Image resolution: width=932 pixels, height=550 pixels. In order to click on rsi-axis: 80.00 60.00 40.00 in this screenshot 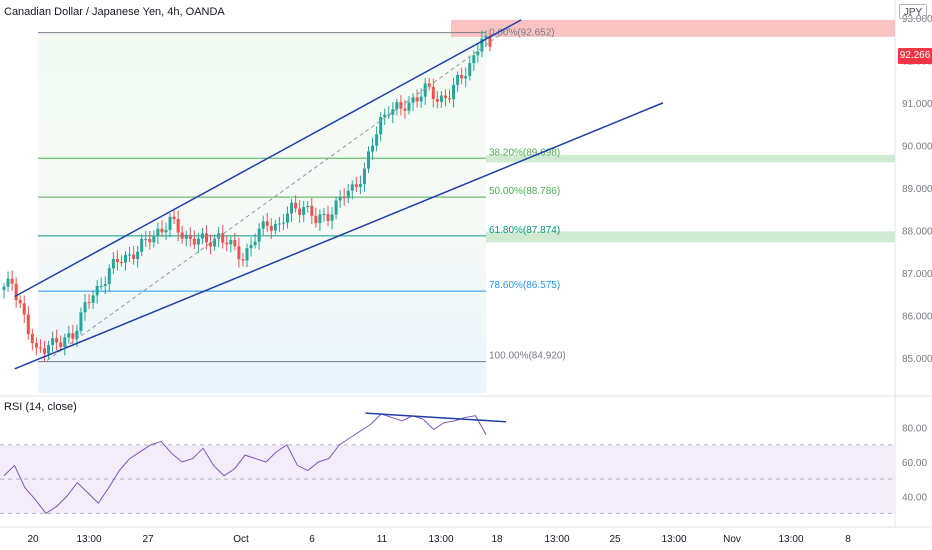, I will do `click(914, 464)`.